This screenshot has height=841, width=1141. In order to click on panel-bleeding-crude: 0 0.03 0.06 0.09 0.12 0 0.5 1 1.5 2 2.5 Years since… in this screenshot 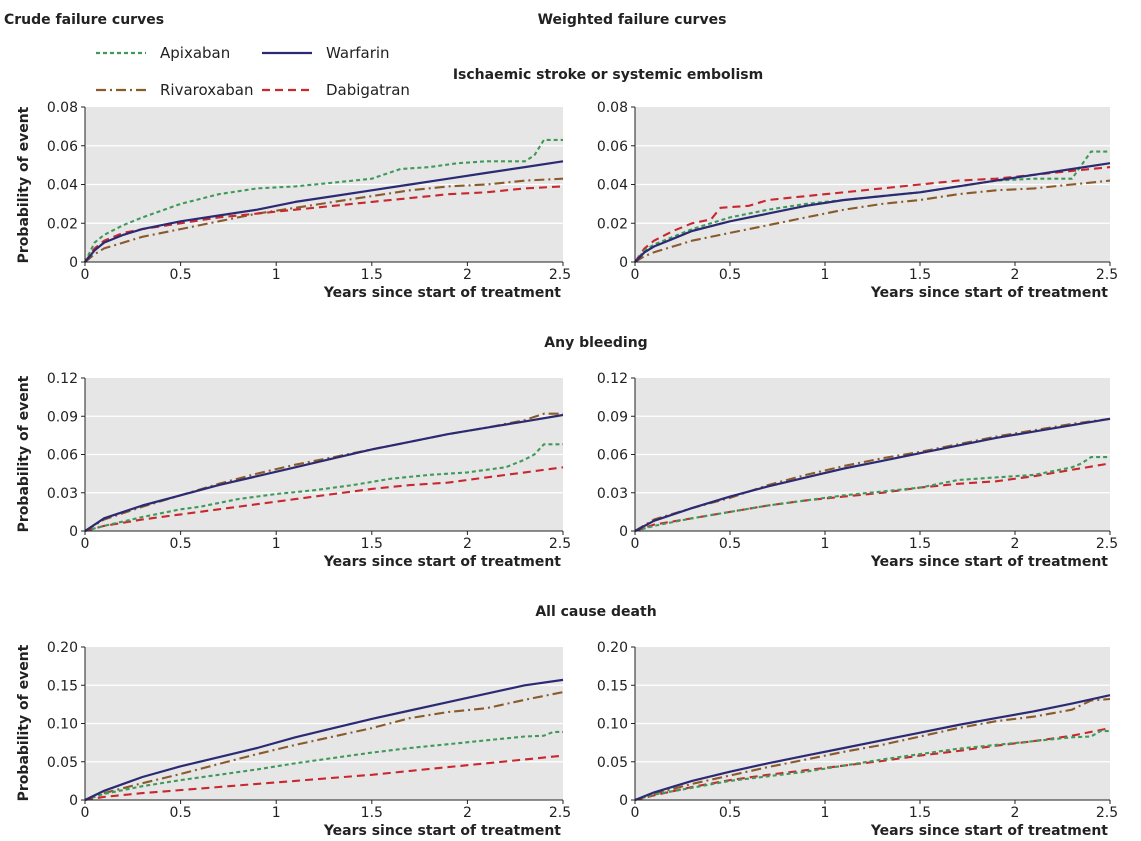, I will do `click(309, 470)`.